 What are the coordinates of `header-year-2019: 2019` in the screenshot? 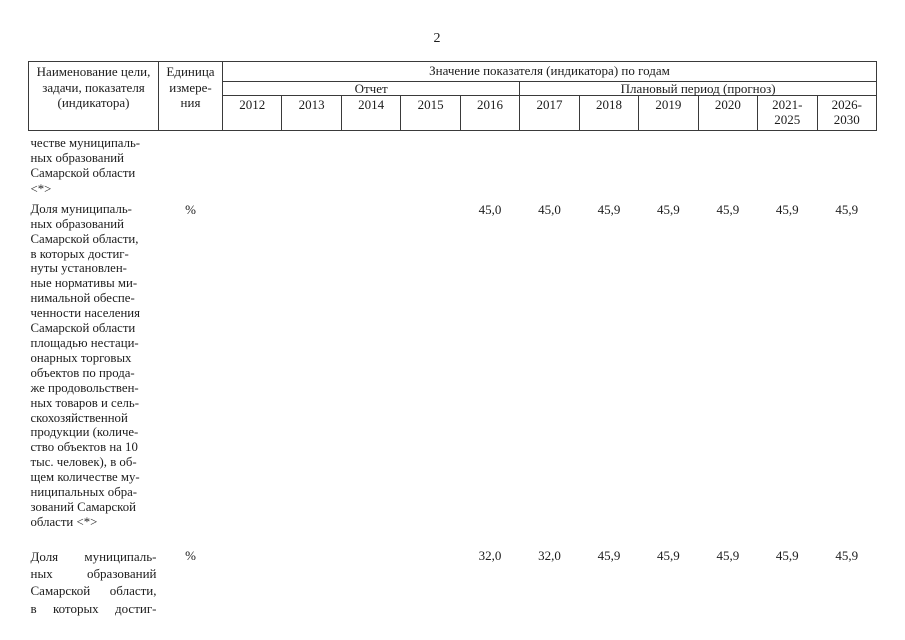 It's located at (668, 113).